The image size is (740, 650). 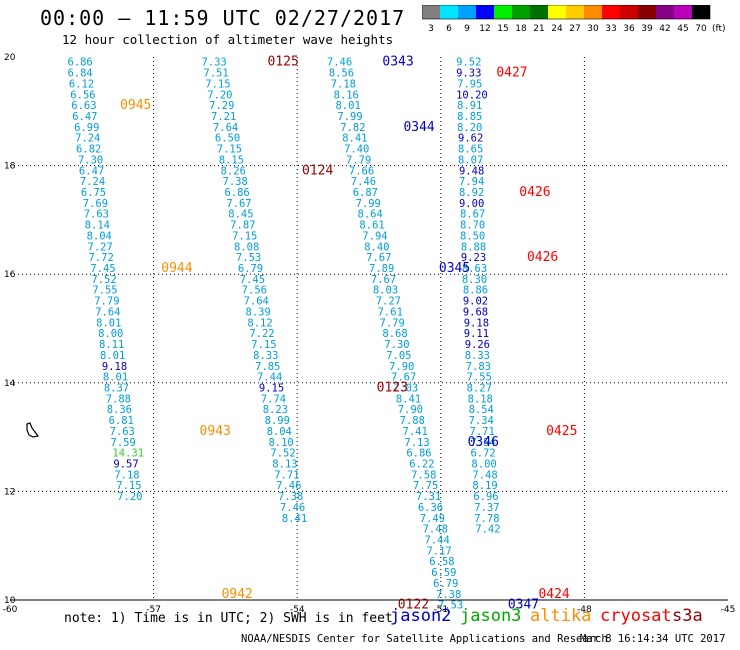 What do you see at coordinates (368, 204) in the screenshot?
I see `swh-value: 7.99` at bounding box center [368, 204].